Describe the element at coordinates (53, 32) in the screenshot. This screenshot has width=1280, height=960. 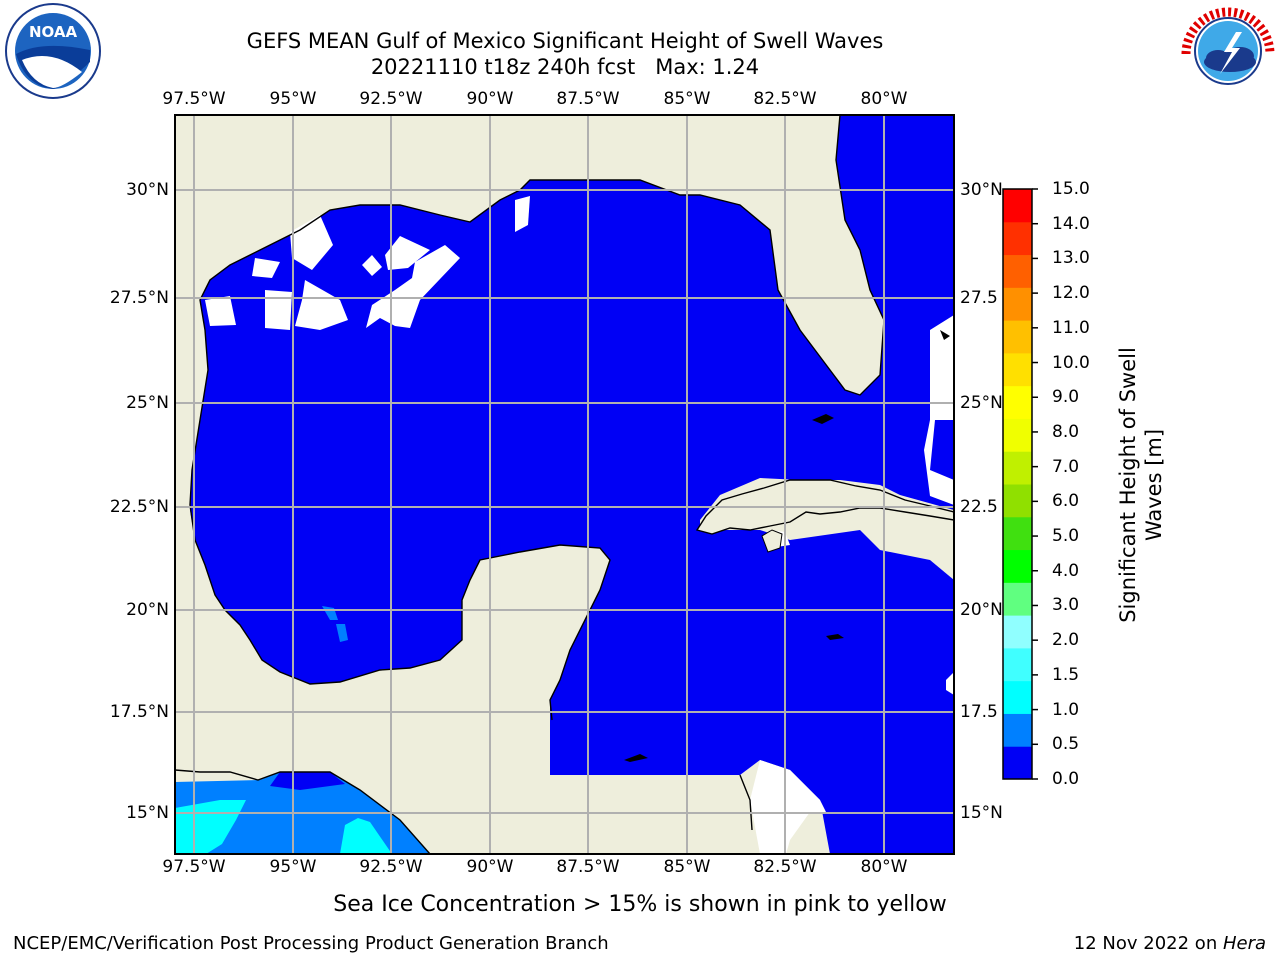
I see `noaa-logo-text: NOAA` at that location.